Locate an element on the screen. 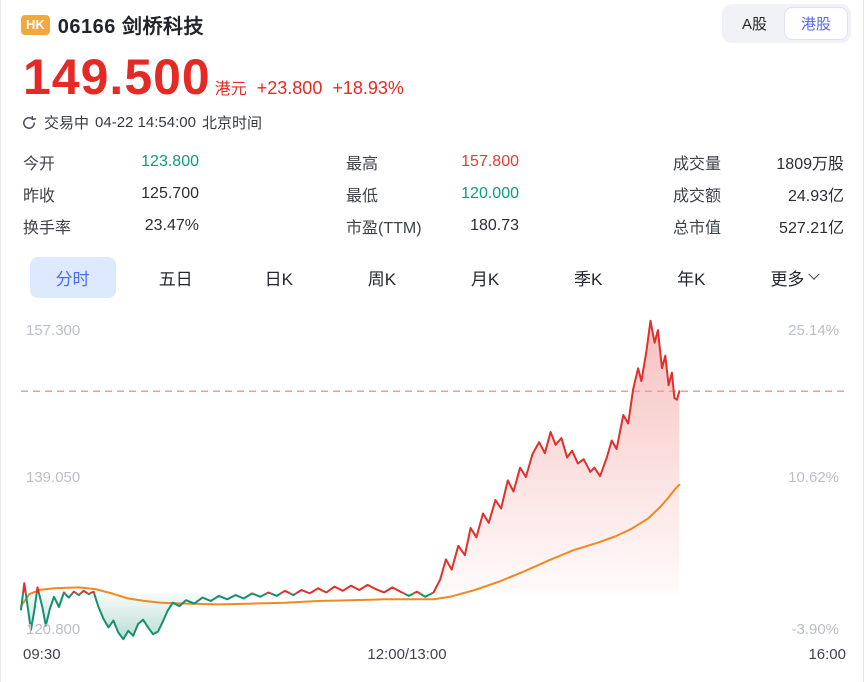 The height and width of the screenshot is (682, 864). tab-more: 更多 is located at coordinates (794, 277).